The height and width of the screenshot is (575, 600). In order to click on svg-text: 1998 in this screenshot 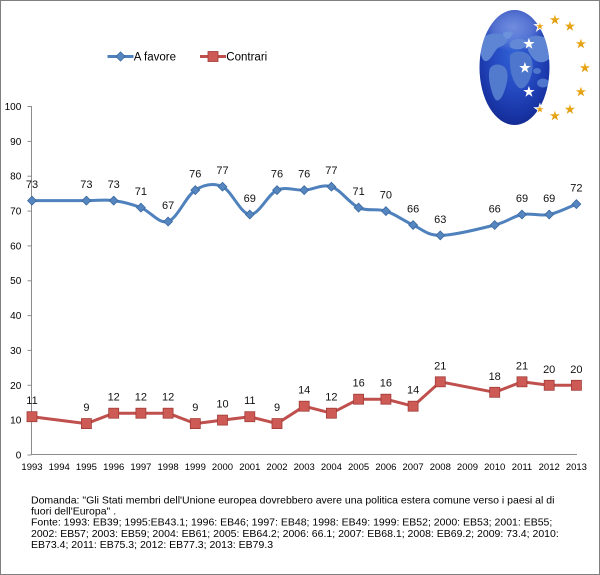, I will do `click(168, 467)`.